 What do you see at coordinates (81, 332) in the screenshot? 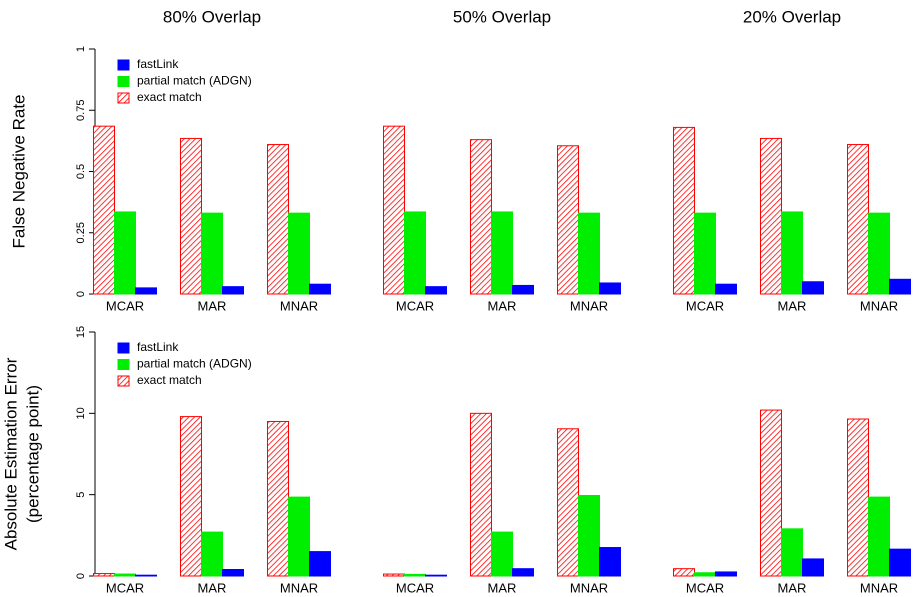
I see `y-tick-label: 15` at bounding box center [81, 332].